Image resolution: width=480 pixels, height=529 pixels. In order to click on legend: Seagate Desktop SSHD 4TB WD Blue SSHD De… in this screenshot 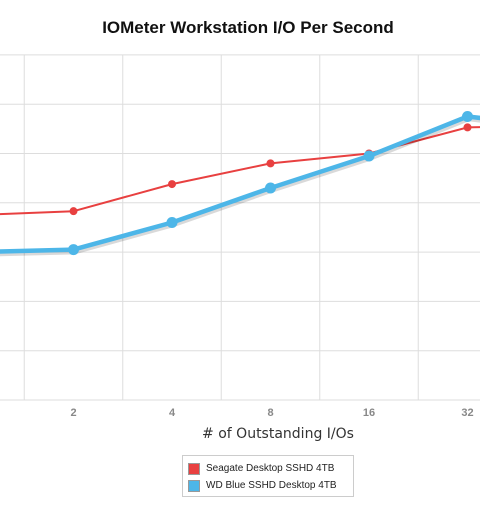, I will do `click(268, 476)`.